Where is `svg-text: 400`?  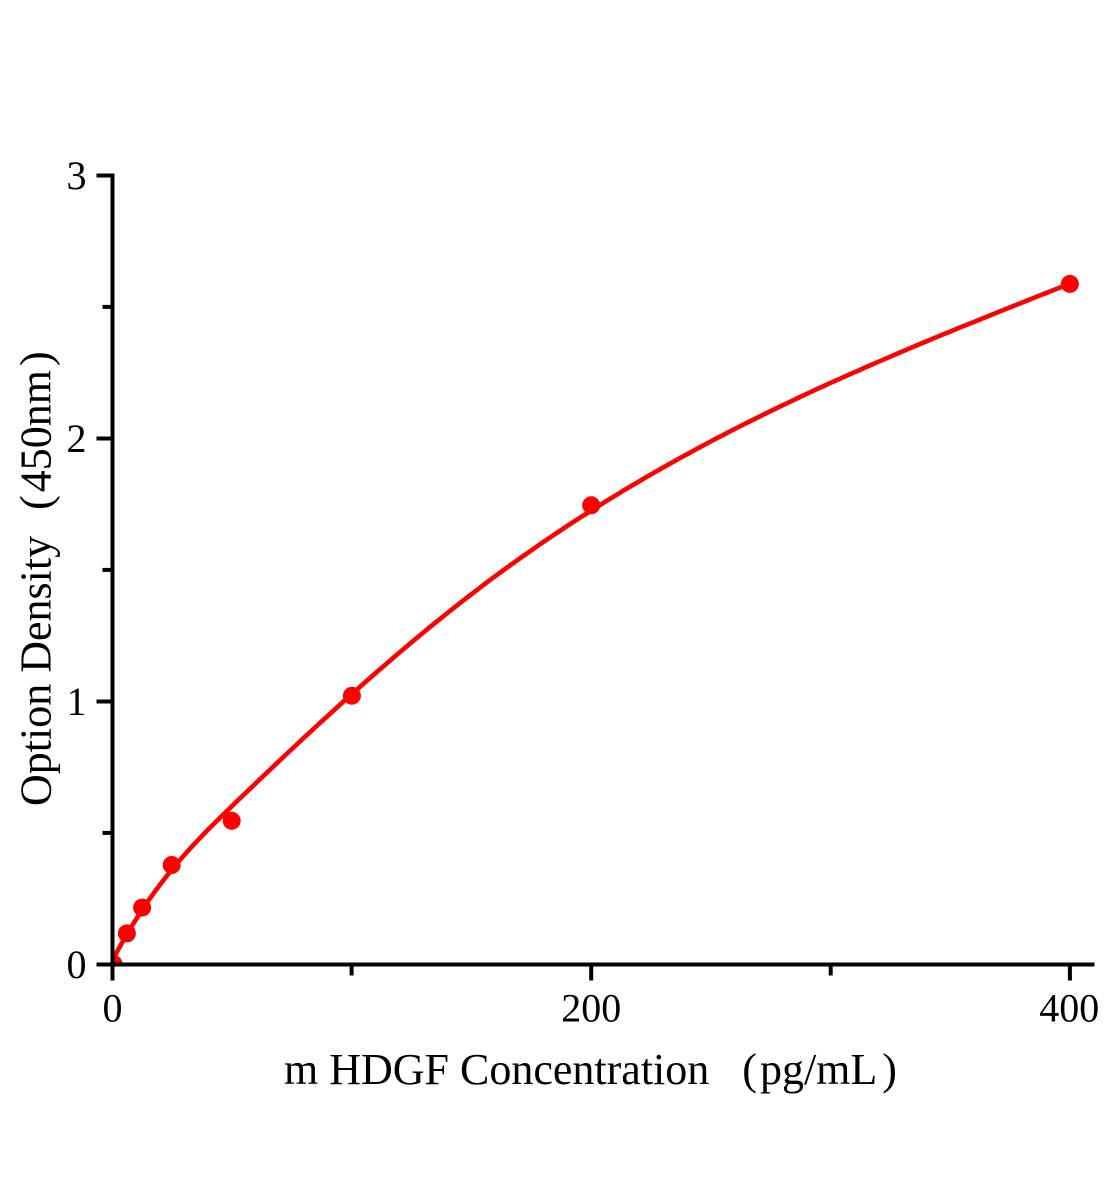 svg-text: 400 is located at coordinates (1069, 1008).